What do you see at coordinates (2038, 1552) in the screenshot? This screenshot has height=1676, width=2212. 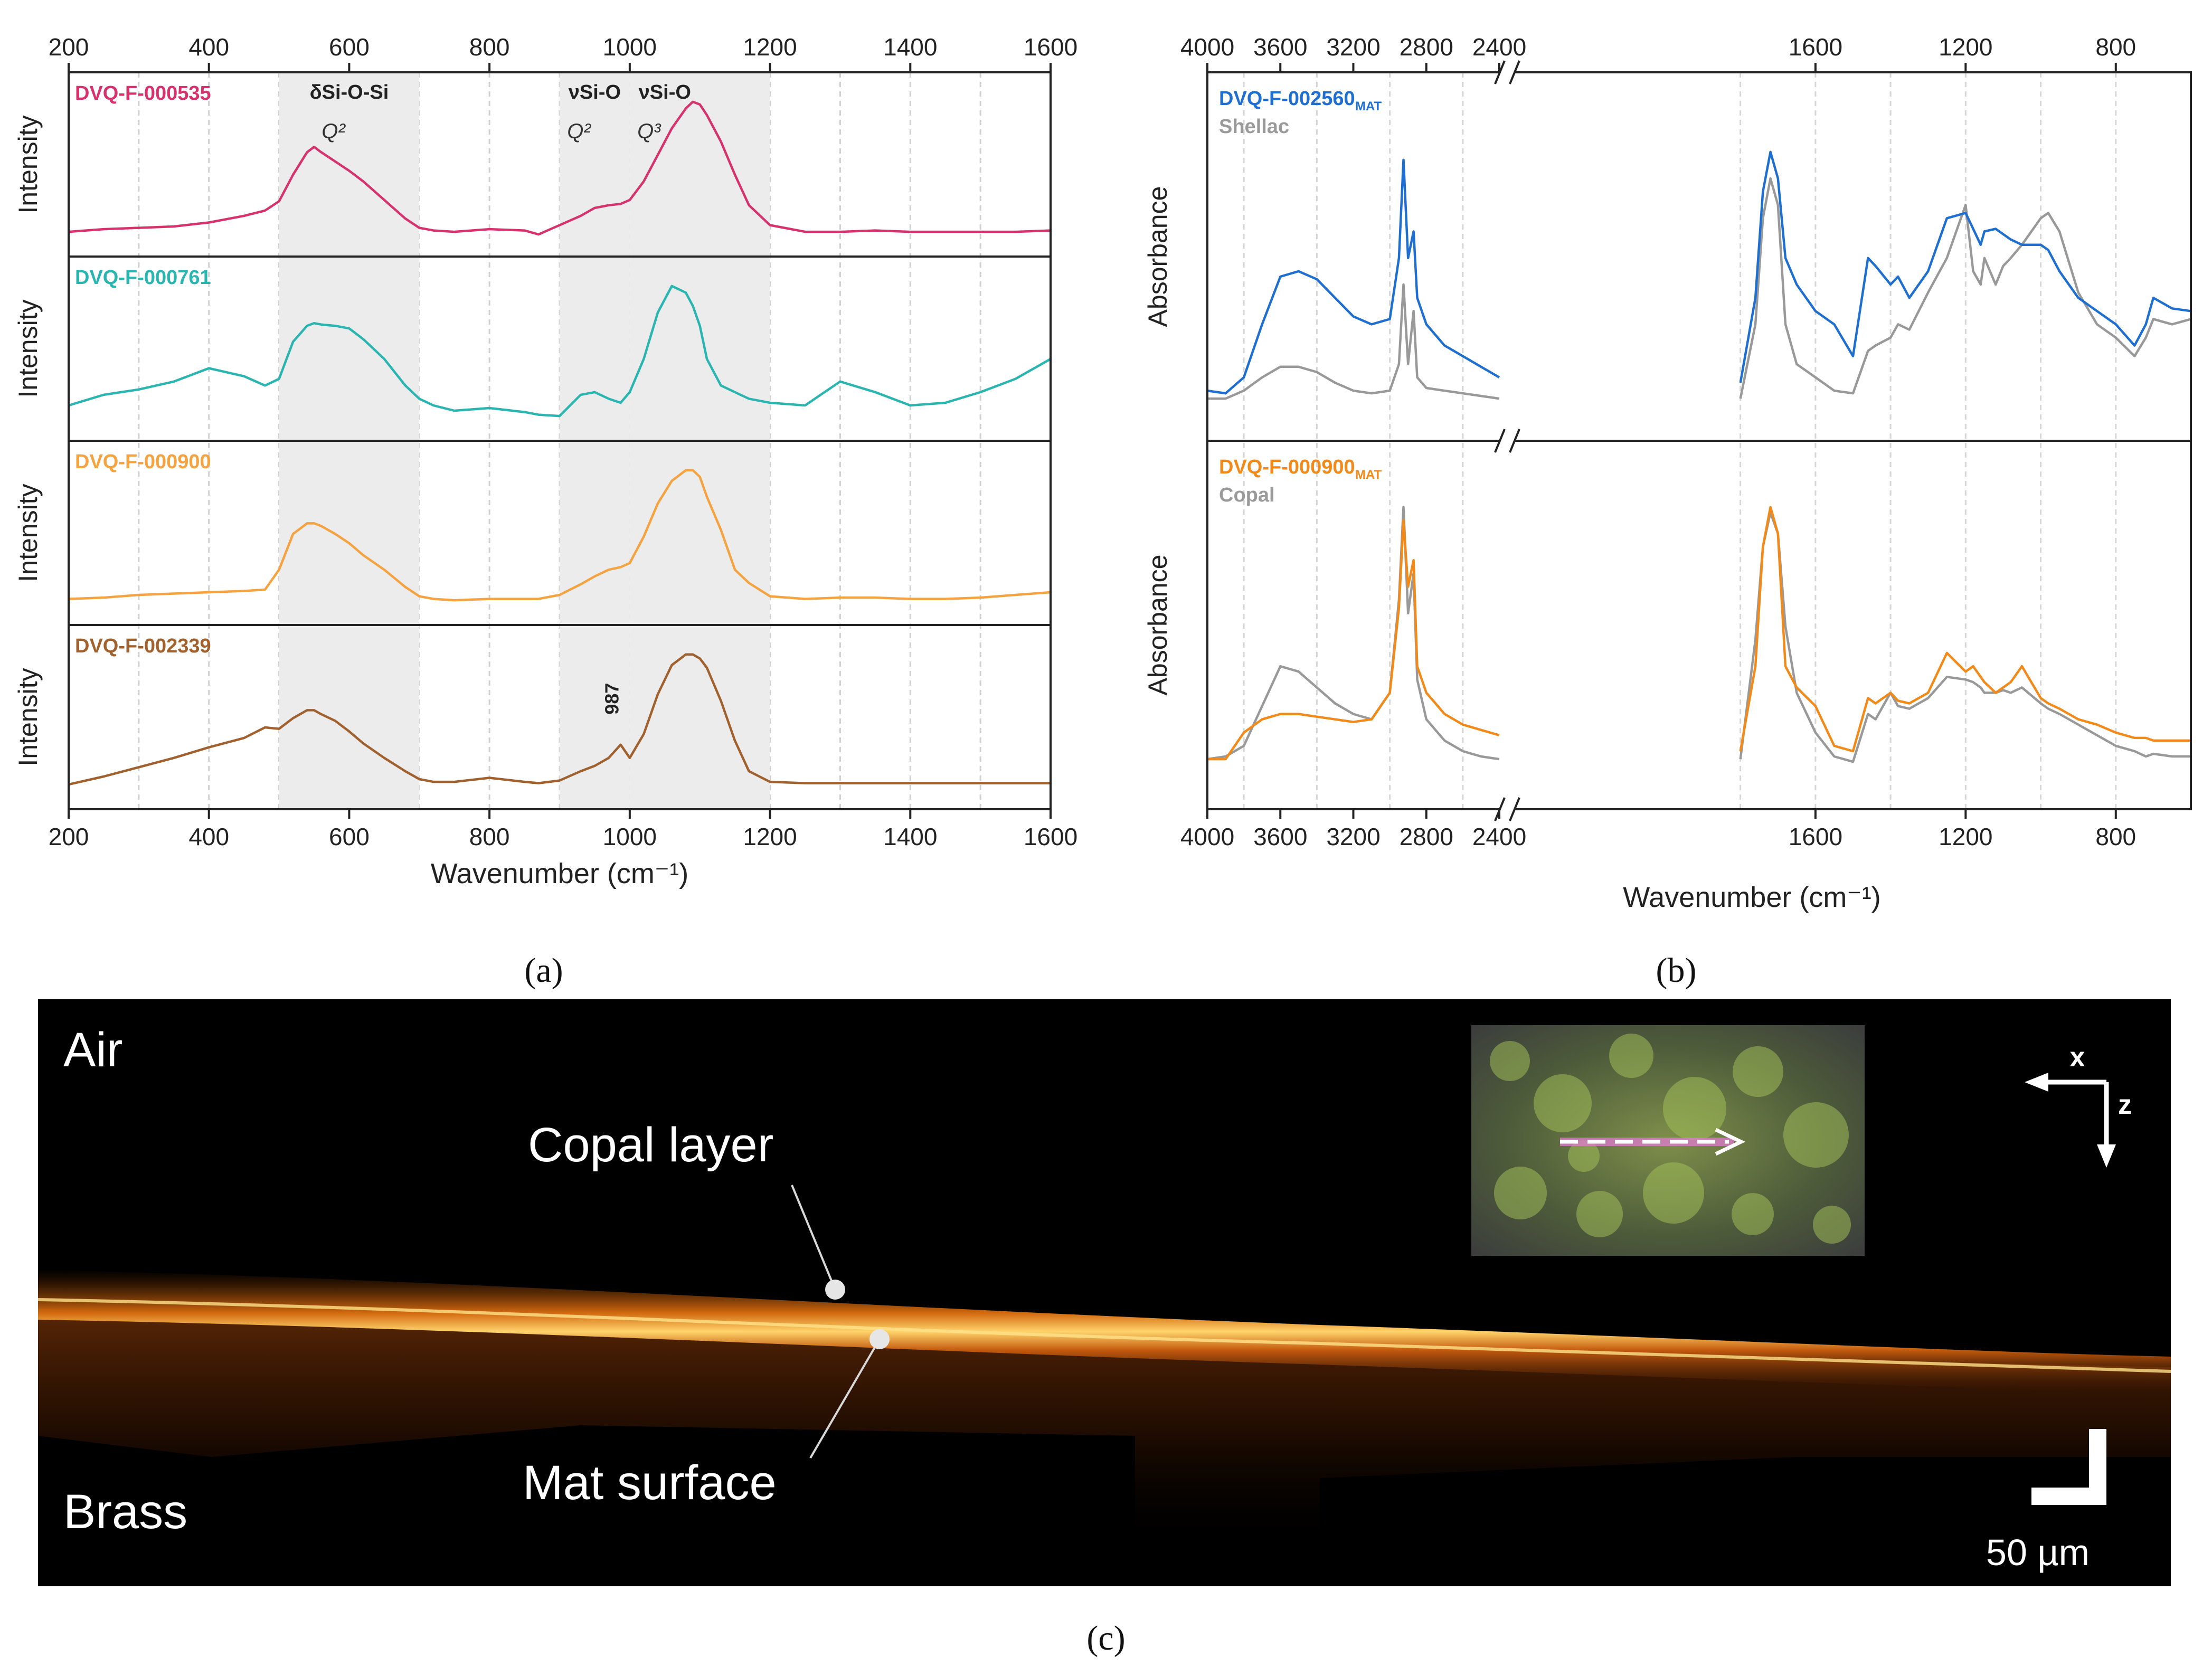 I see `scale-bar-label: 50 µm` at bounding box center [2038, 1552].